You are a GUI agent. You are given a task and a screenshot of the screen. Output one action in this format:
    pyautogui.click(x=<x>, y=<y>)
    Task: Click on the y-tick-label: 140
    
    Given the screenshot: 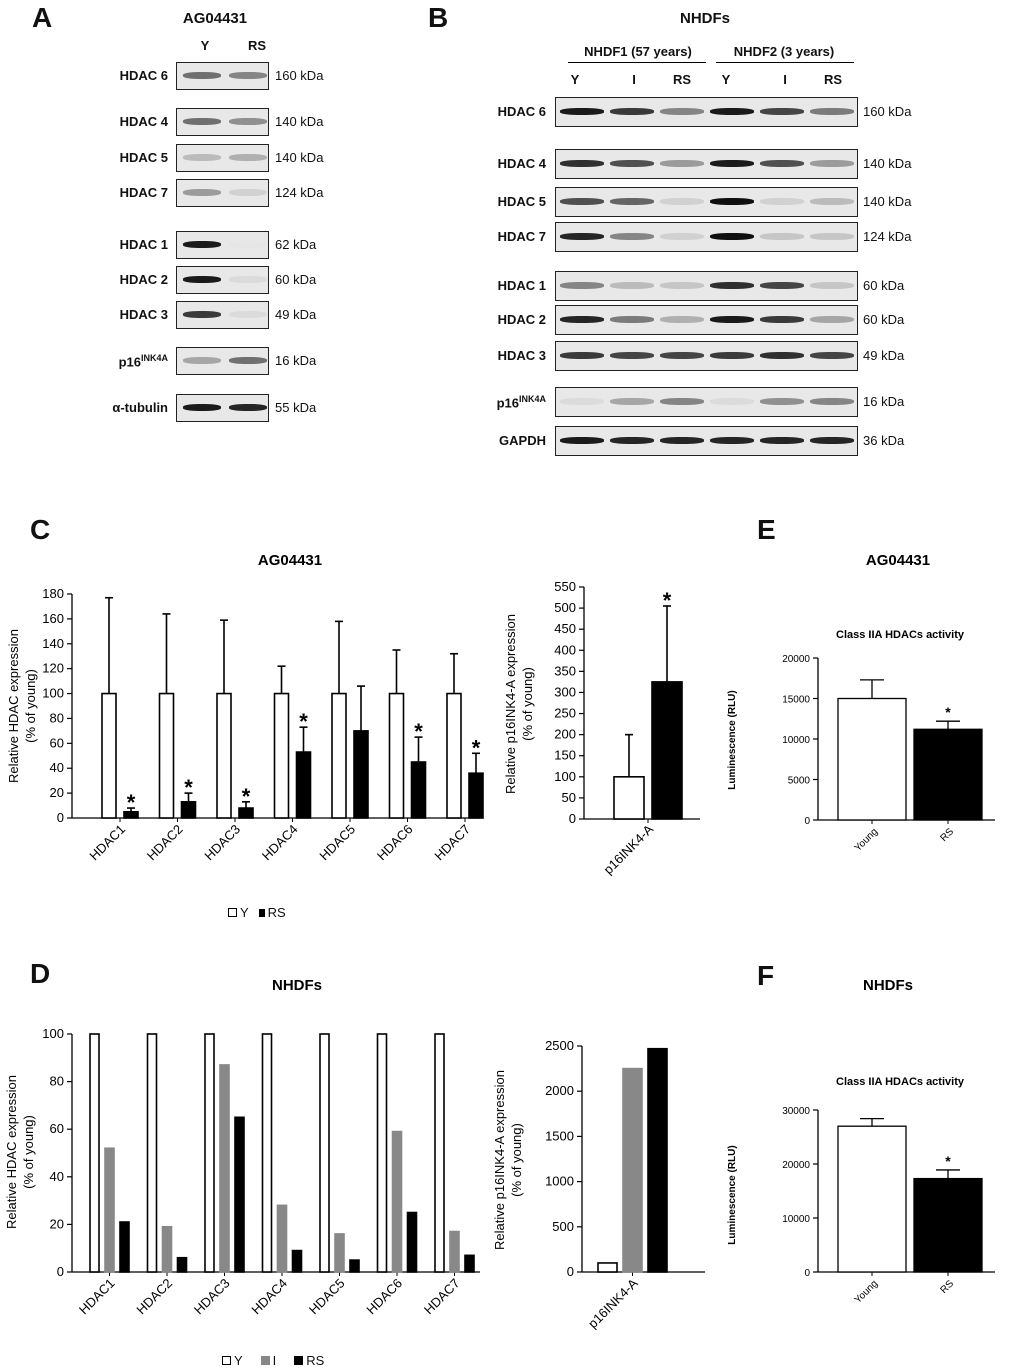 What is the action you would take?
    pyautogui.click(x=53, y=643)
    